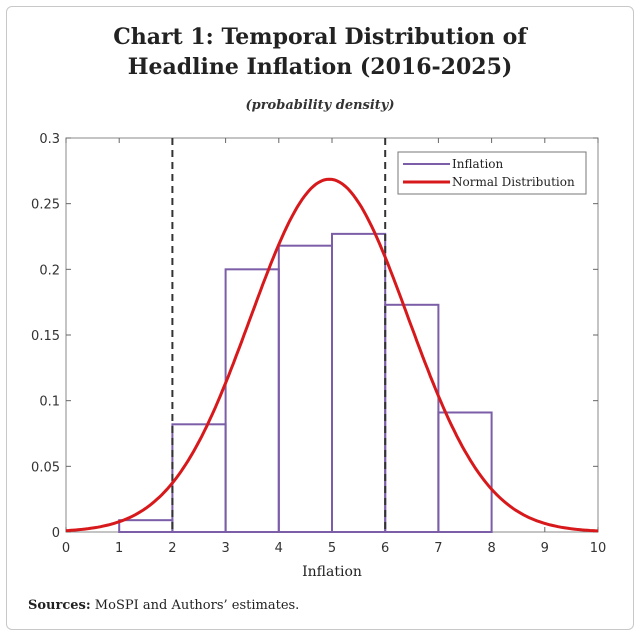  What do you see at coordinates (332, 548) in the screenshot?
I see `x-tick-label: 5` at bounding box center [332, 548].